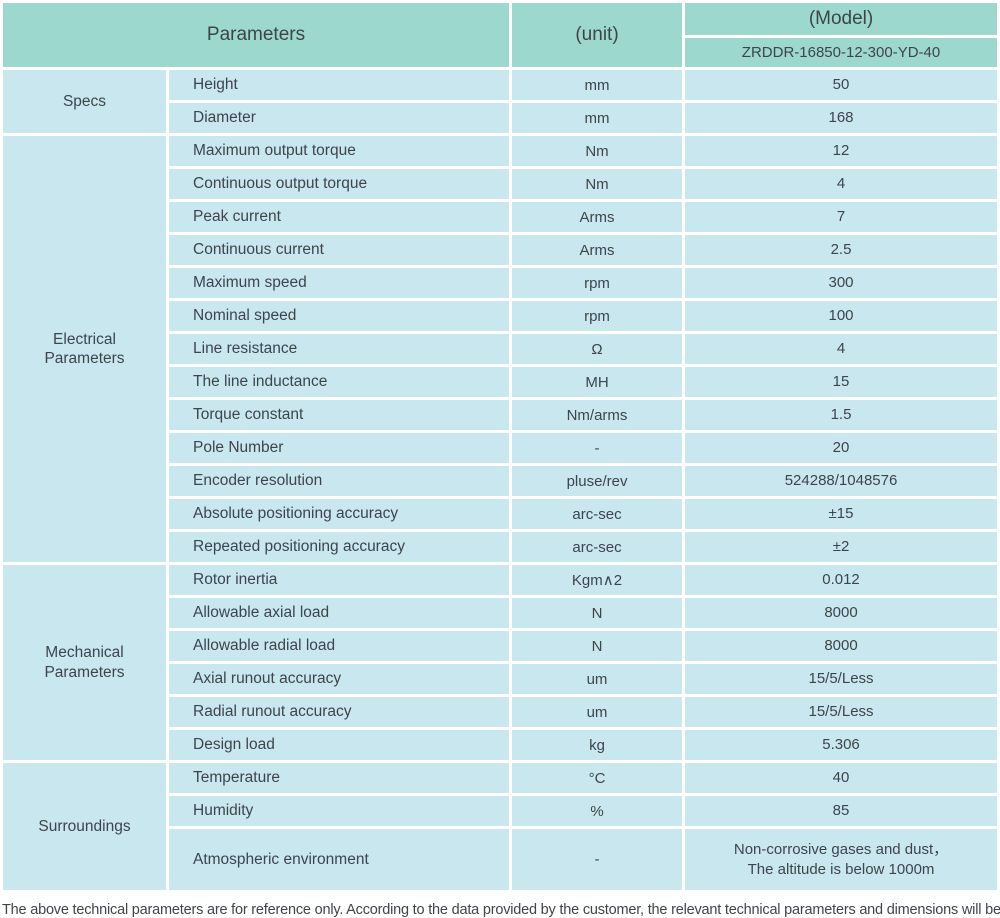 The width and height of the screenshot is (1000, 918). What do you see at coordinates (339, 316) in the screenshot?
I see `param-cell: Nominal speed` at bounding box center [339, 316].